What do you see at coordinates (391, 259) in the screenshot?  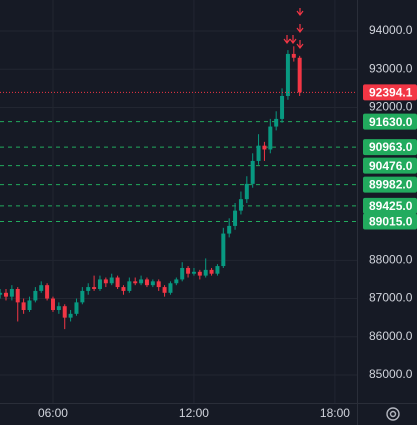 I see `y-tick-label: 88000.0` at bounding box center [391, 259].